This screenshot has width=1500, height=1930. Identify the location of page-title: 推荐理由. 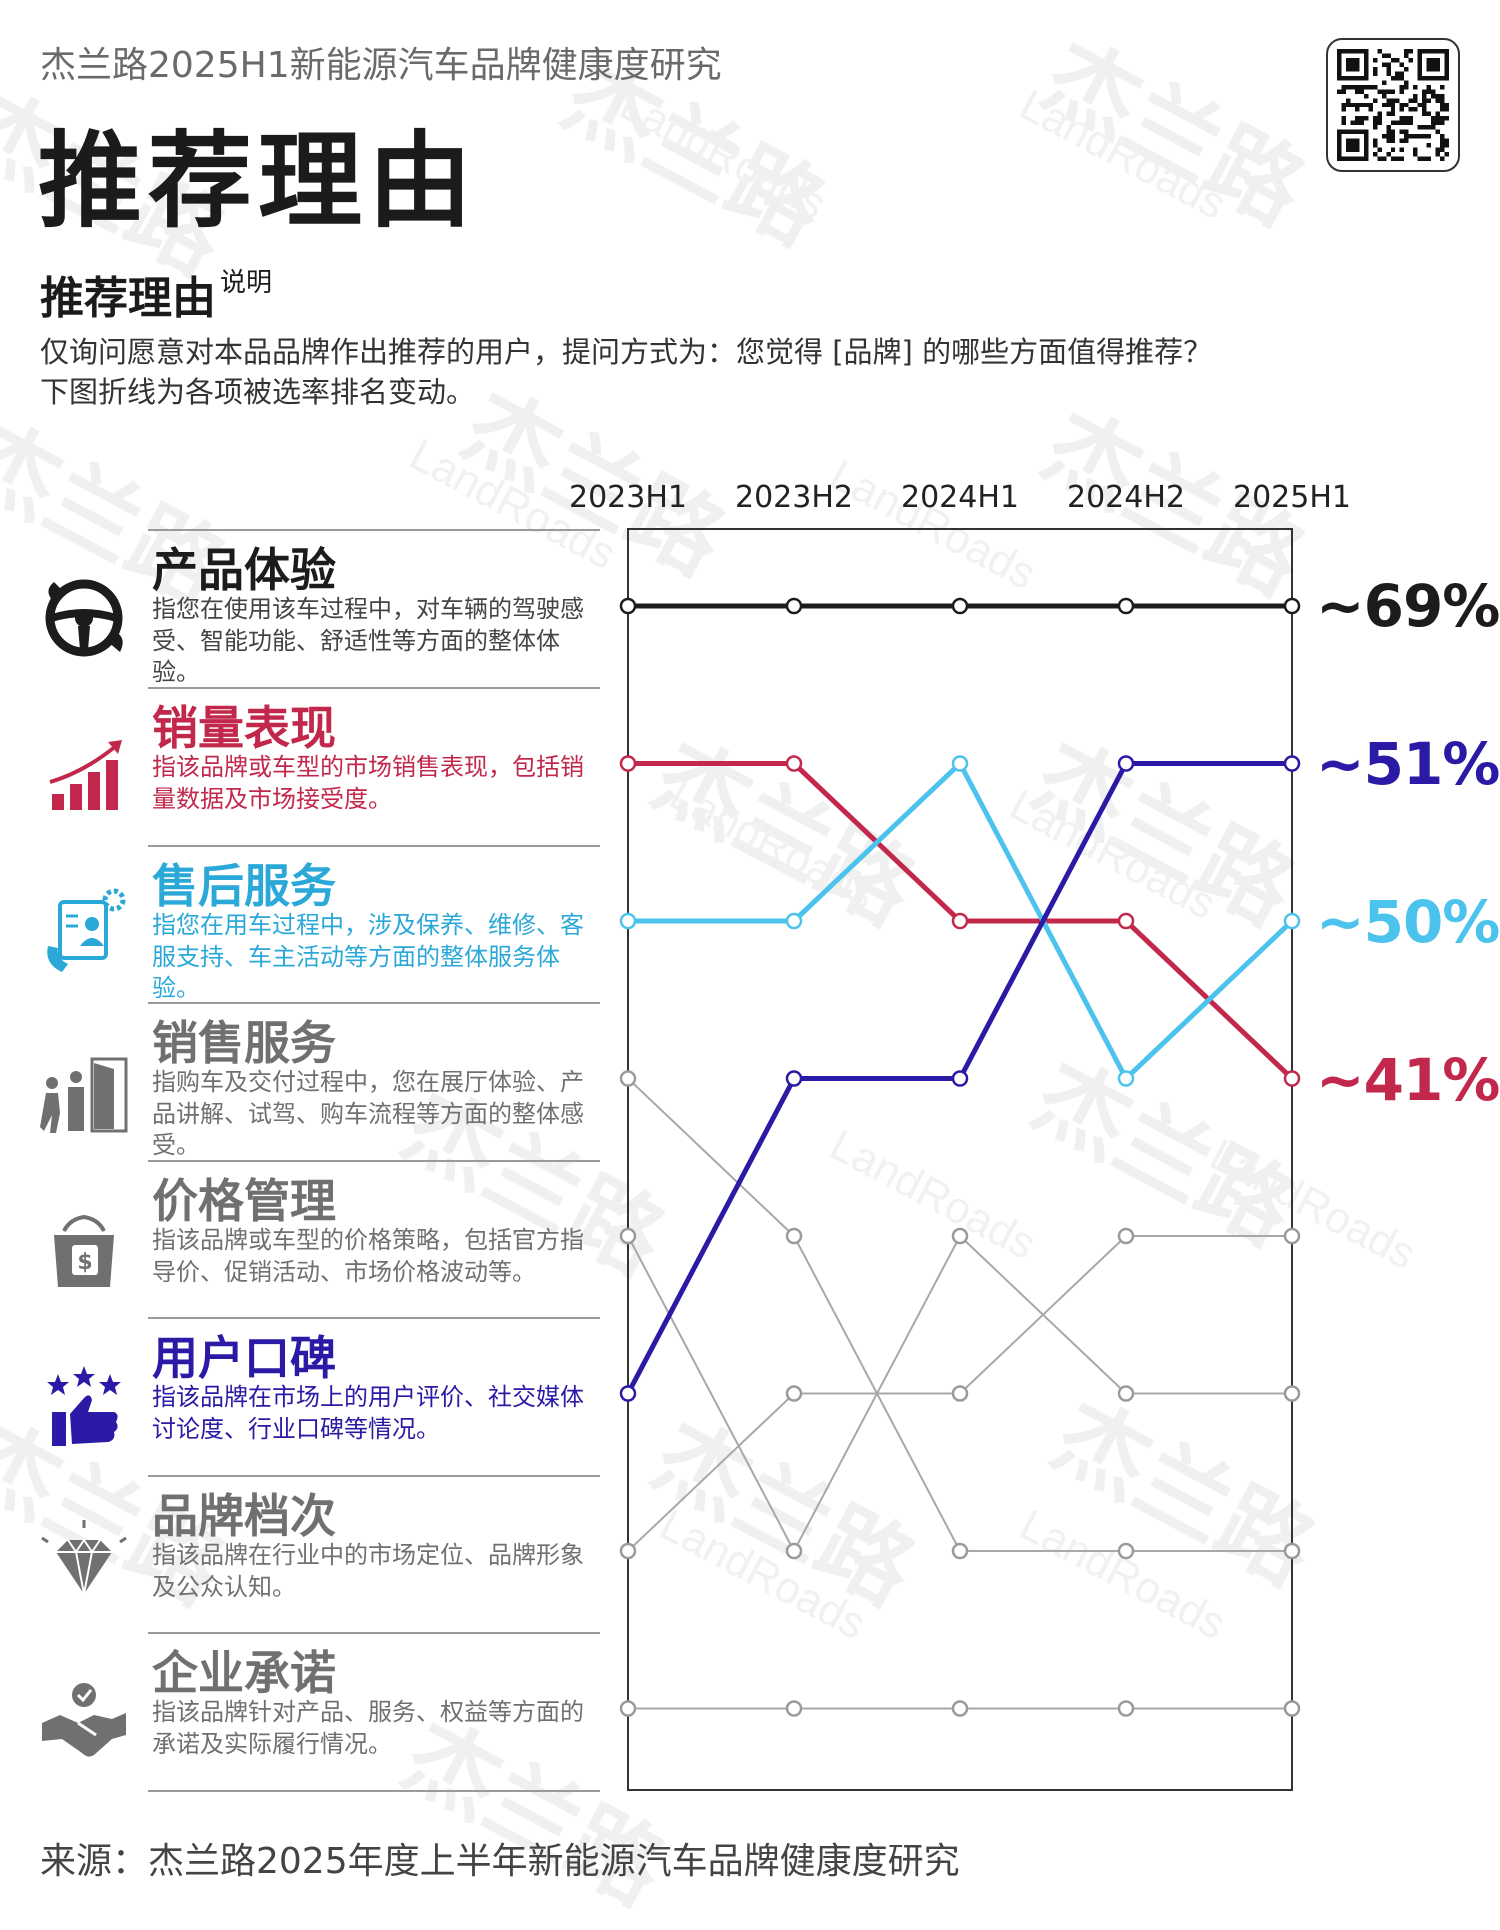
(258, 181).